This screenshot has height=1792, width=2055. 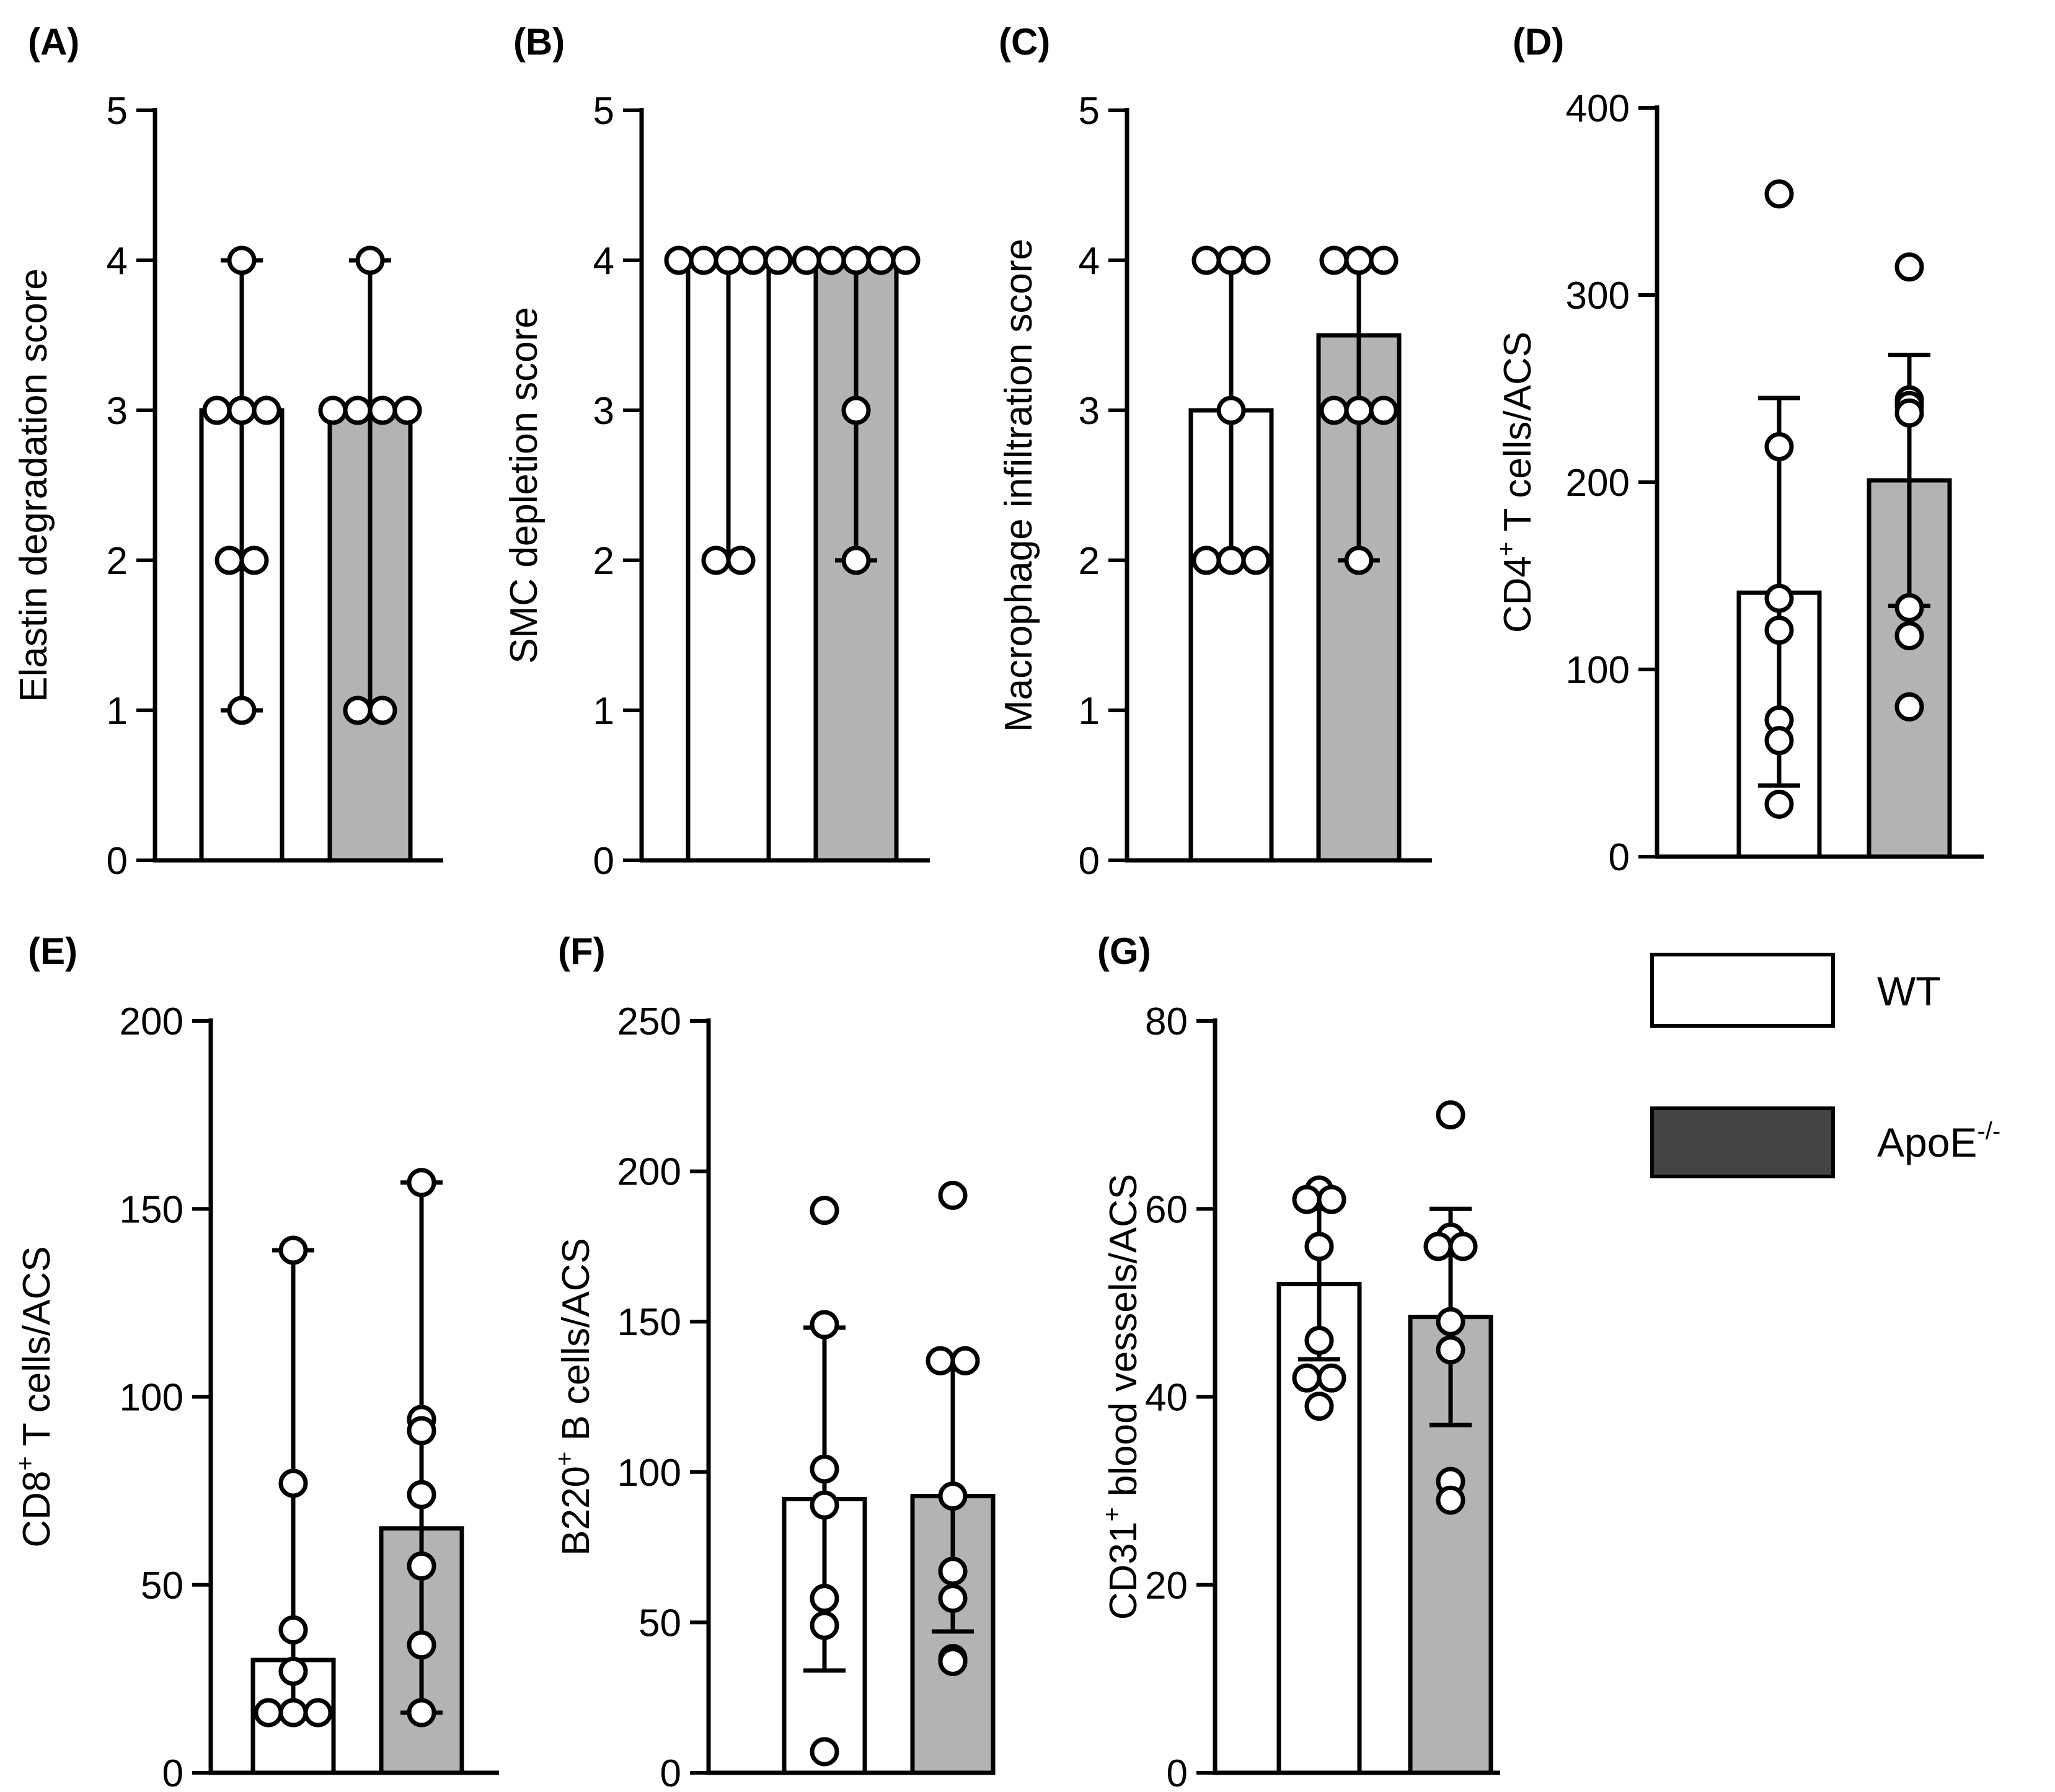 What do you see at coordinates (773, 1361) in the screenshot?
I see `chart-panel: (F) 0 50 100 150 200 250 B220+ B cells/ACS` at bounding box center [773, 1361].